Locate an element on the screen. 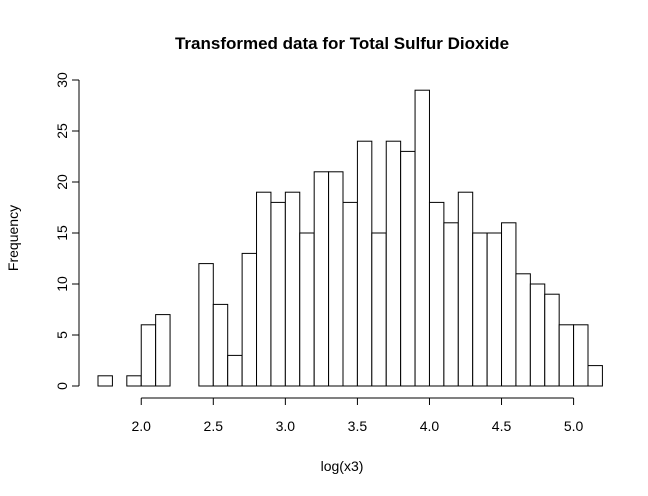  x-axis: 2.0 2.5 3.0 3.5 4.0 4.5 5.0 is located at coordinates (358, 415).